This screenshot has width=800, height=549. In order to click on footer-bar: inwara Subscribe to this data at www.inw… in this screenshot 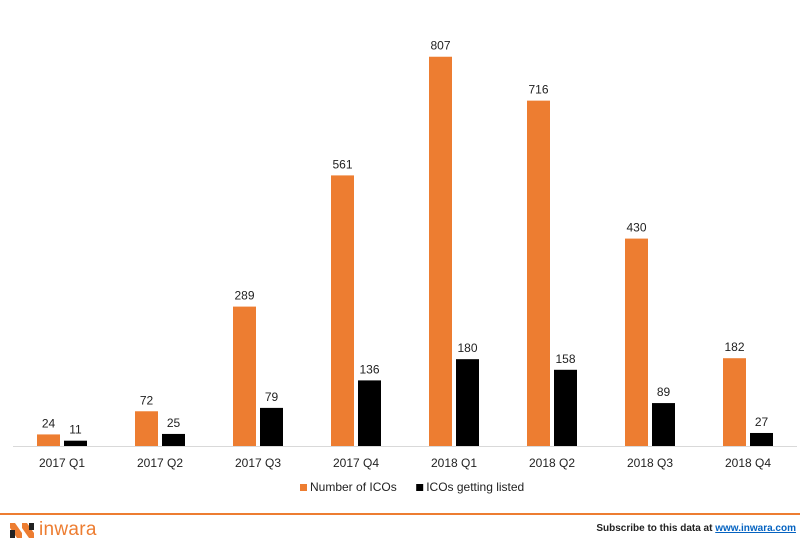, I will do `click(400, 529)`.